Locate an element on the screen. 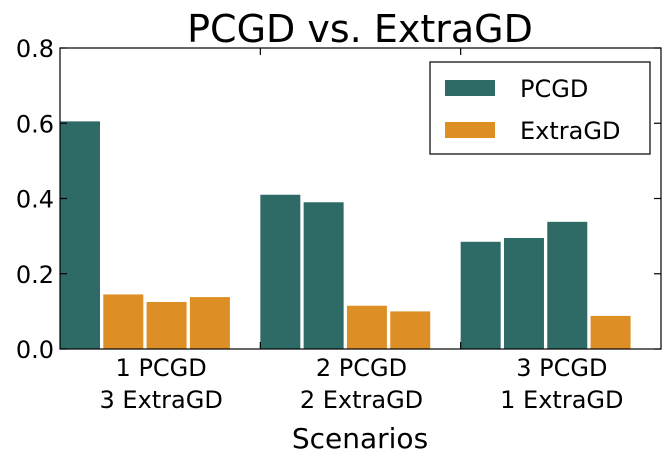  x-tick-label-line2: 3 ExtraGD is located at coordinates (161, 400).